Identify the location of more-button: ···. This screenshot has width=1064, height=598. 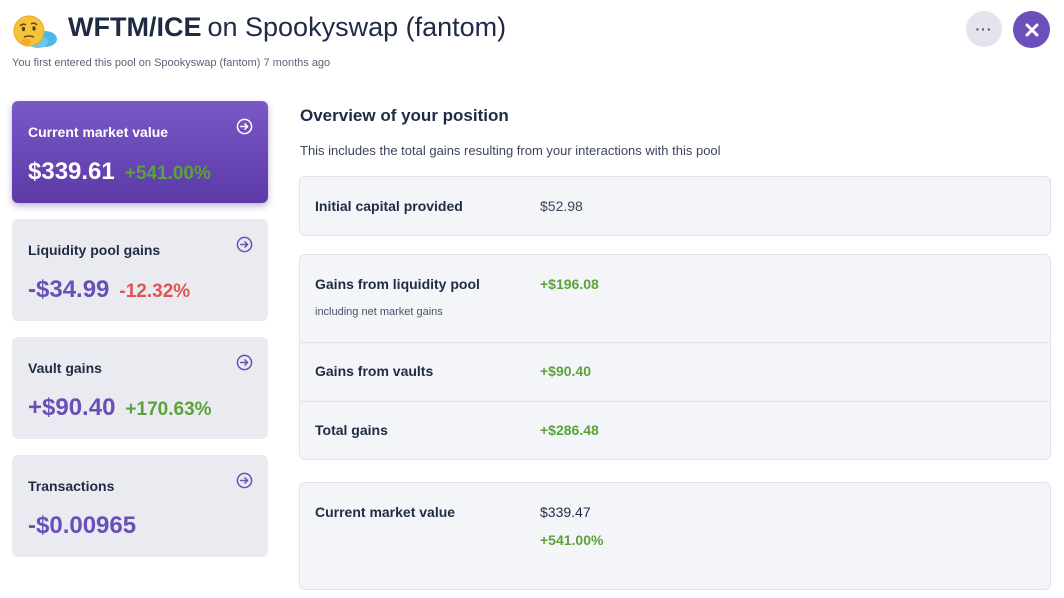
(984, 29).